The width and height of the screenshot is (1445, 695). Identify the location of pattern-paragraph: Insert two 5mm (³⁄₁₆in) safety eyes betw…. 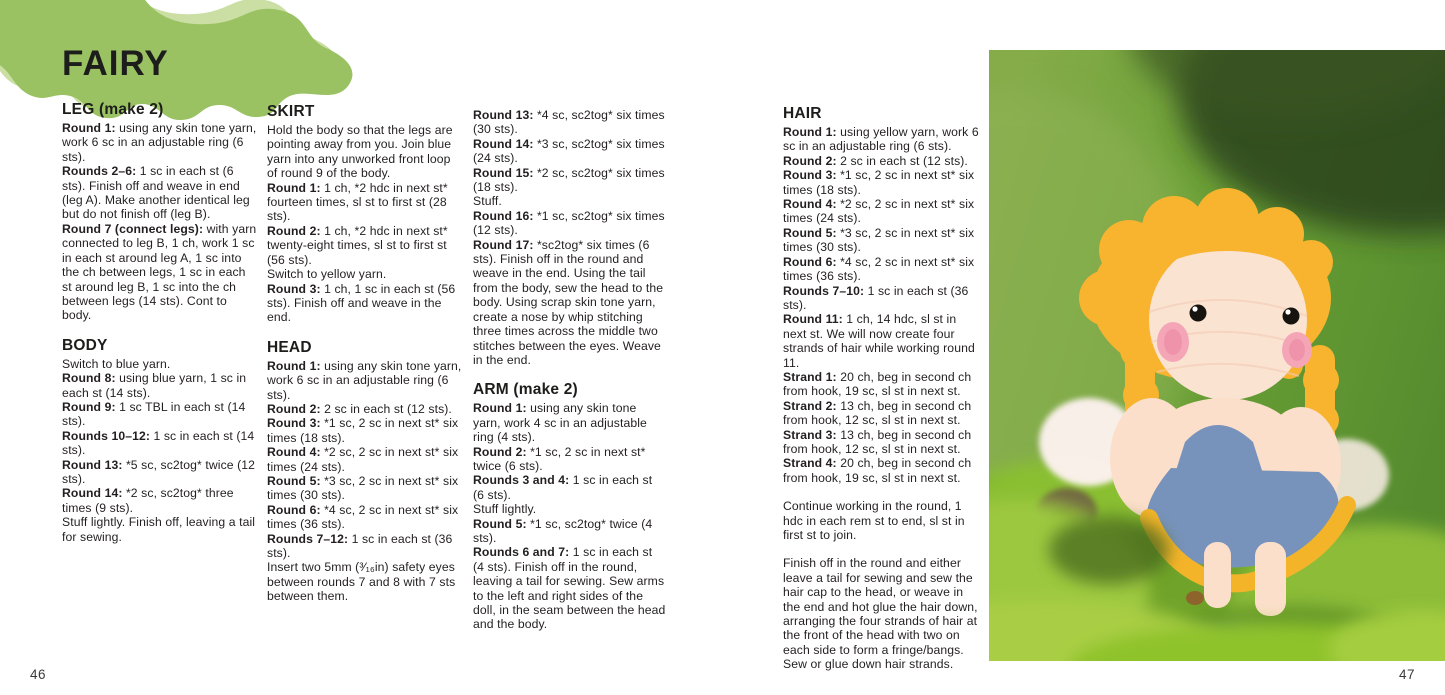
(361, 582).